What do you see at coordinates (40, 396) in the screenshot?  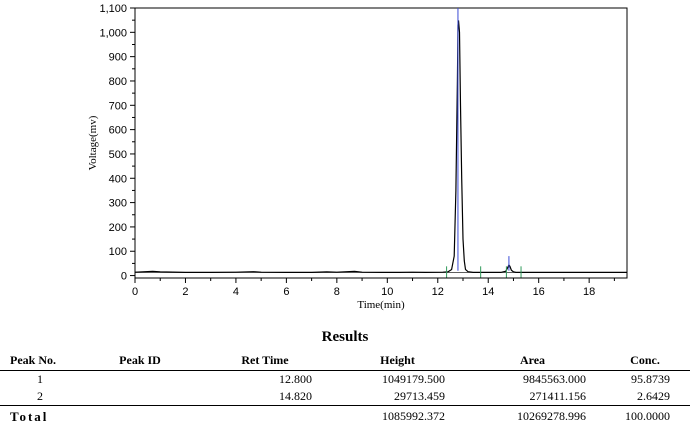 I see `row-peak-no: 2` at bounding box center [40, 396].